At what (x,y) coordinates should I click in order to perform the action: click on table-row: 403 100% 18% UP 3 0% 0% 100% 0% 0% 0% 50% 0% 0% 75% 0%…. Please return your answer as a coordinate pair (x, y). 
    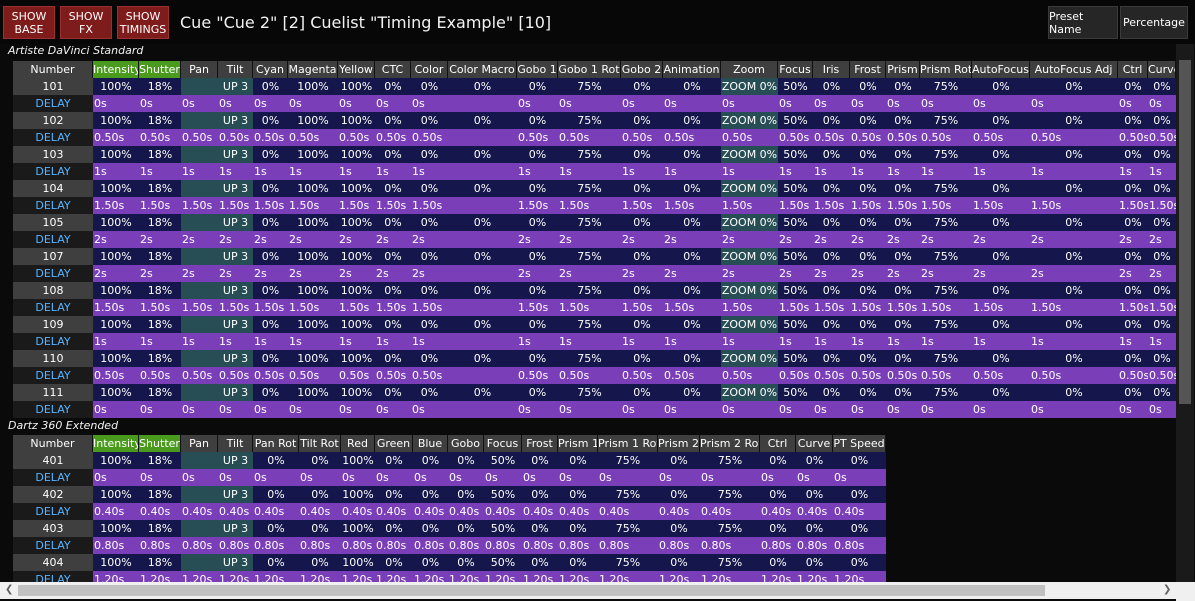
    Looking at the image, I should click on (588, 528).